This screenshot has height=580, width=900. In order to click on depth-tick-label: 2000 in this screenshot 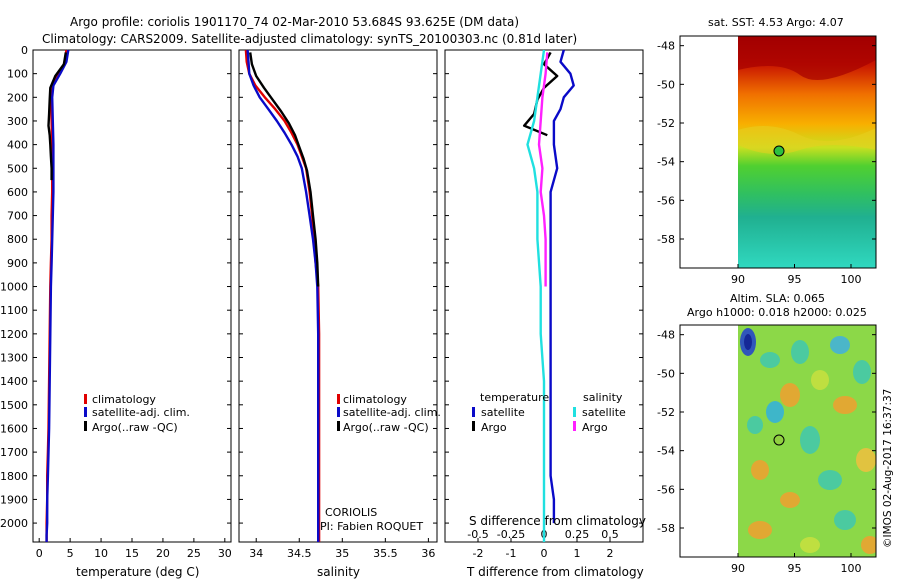, I will do `click(14, 523)`.